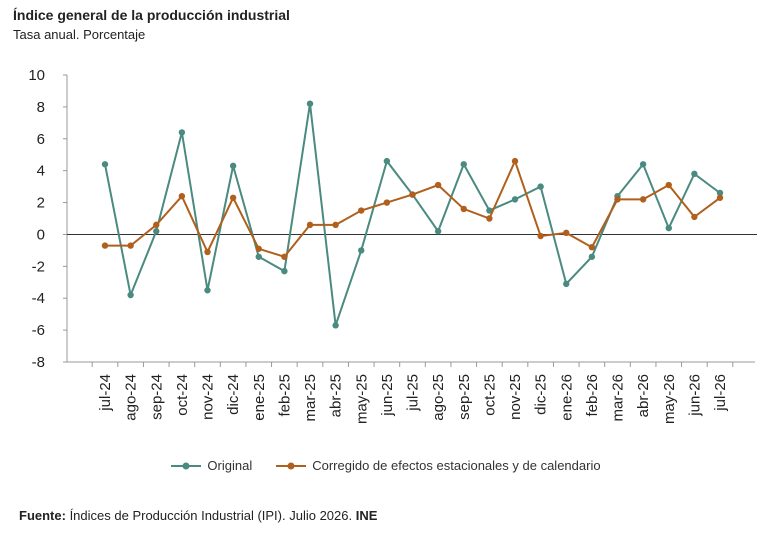 The width and height of the screenshot is (772, 534). Describe the element at coordinates (131, 397) in the screenshot. I see `x-tick-label: ago-24` at that location.